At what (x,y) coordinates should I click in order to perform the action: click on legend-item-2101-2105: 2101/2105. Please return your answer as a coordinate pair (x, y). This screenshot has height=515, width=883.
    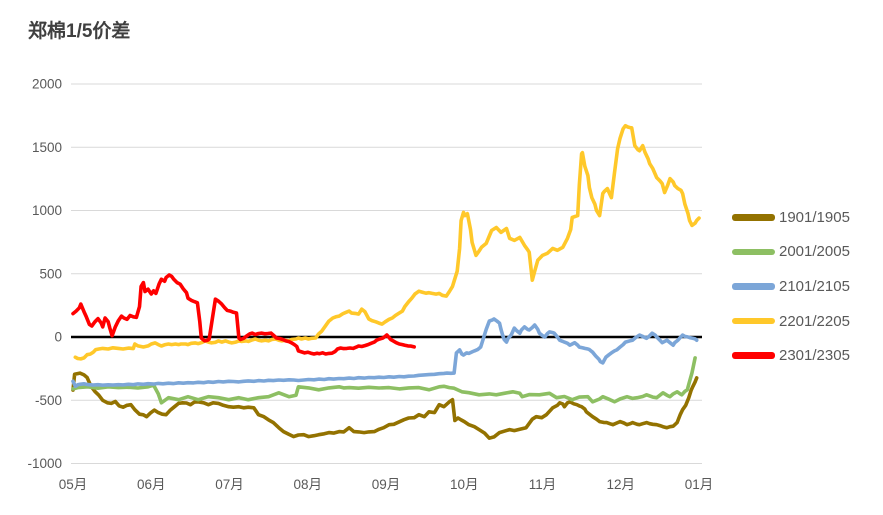
    Looking at the image, I should click on (791, 286).